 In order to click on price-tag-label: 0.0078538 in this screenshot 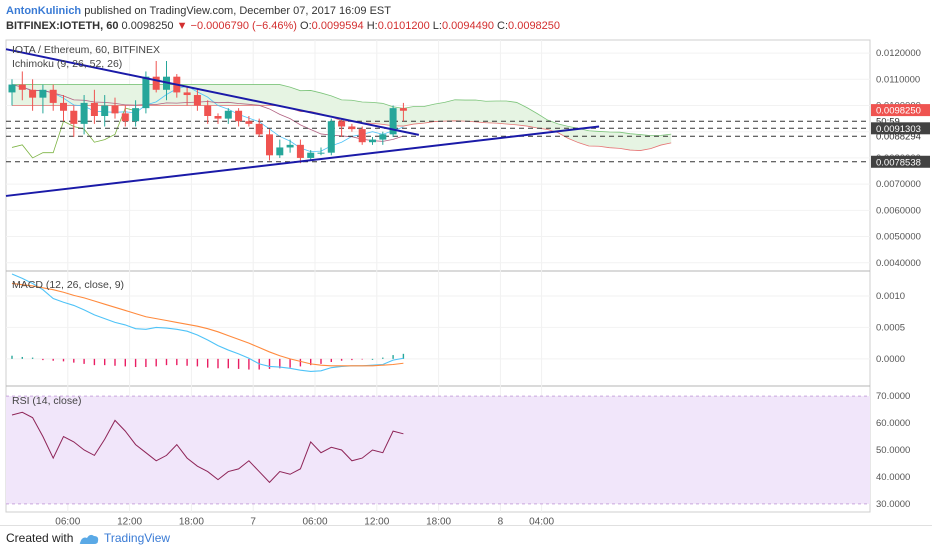, I will do `click(898, 162)`.